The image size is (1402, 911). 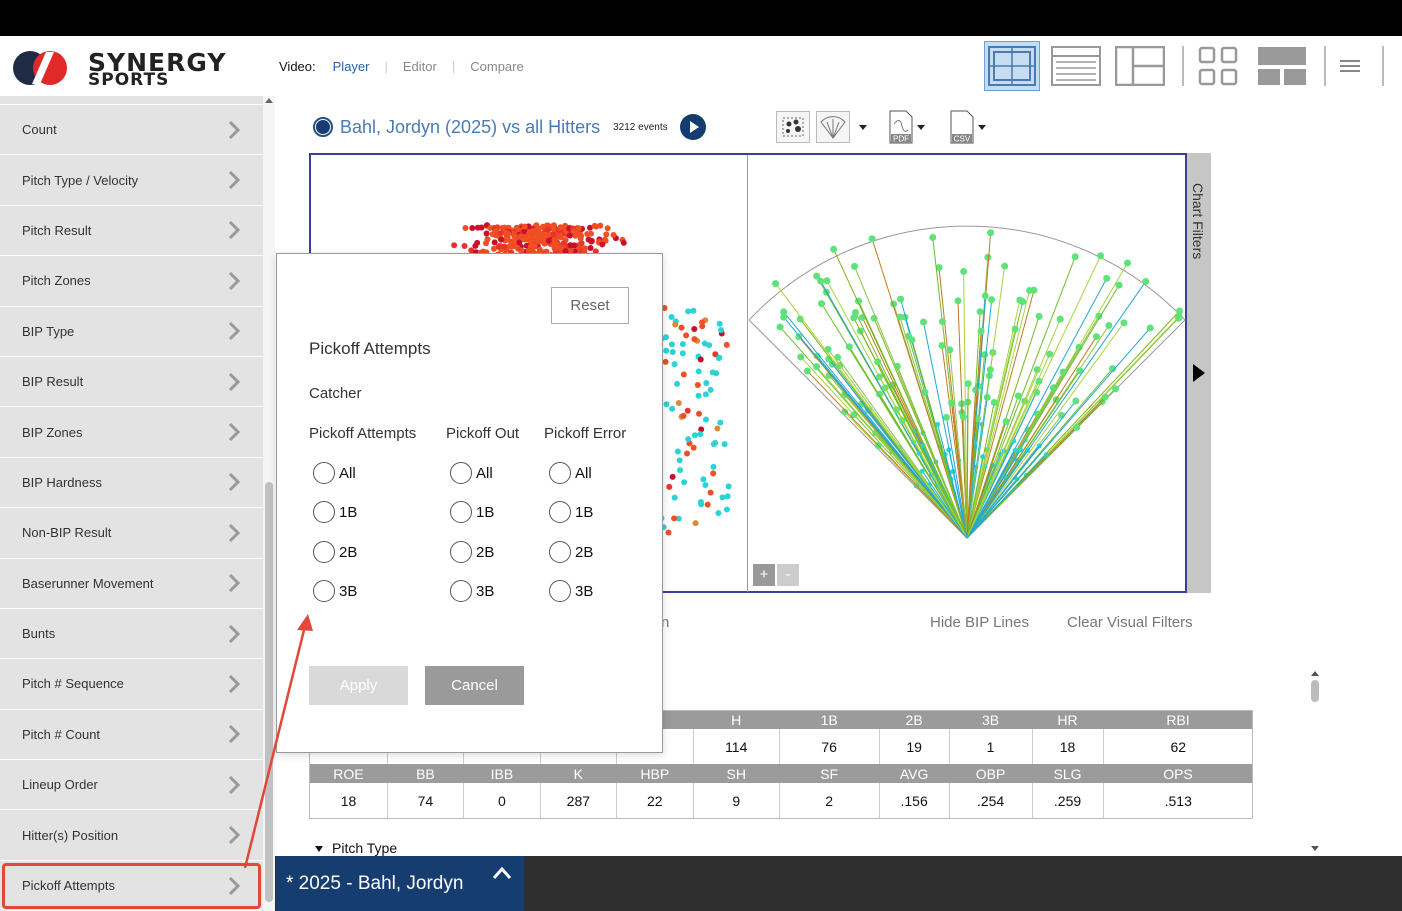 What do you see at coordinates (131, 885) in the screenshot?
I see `sidebar-item-pickoff-attempts: Pickoff Attempts` at bounding box center [131, 885].